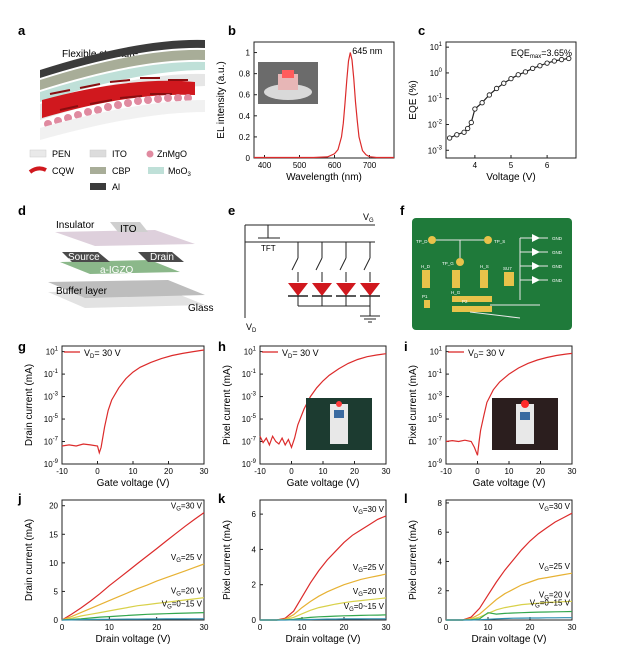  I want to click on y-tick-label-g-0: 10⁻⁹, so click(51, 464).